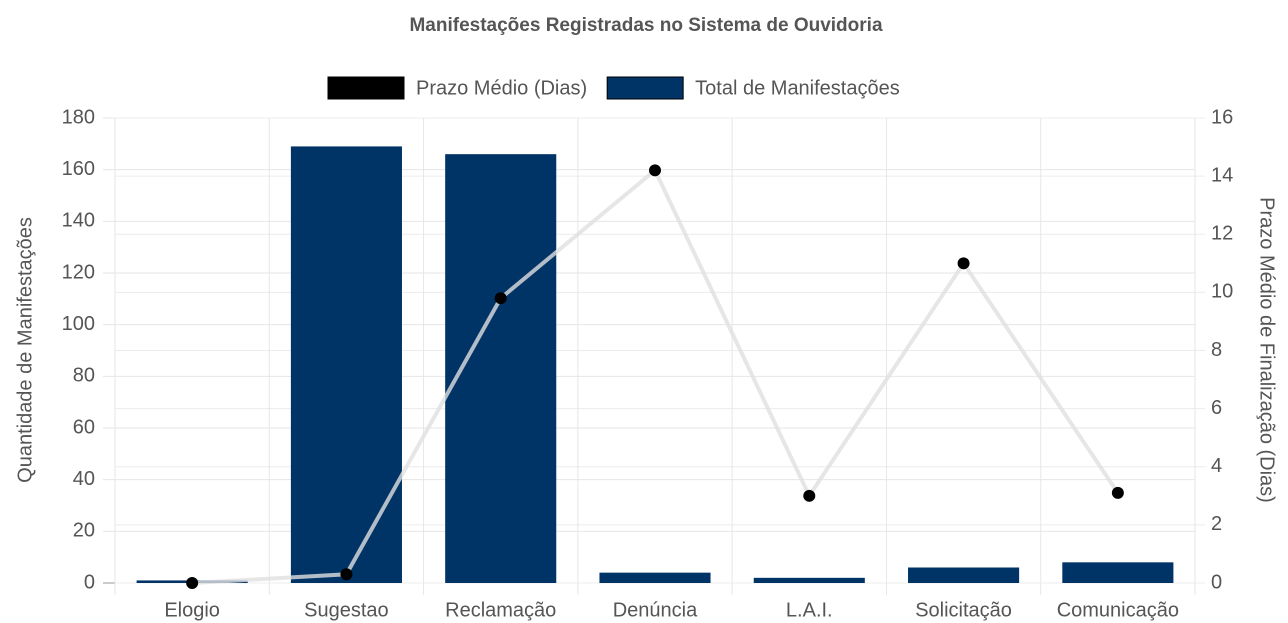 The image size is (1288, 623). I want to click on y-tick-label: 160, so click(78, 169).